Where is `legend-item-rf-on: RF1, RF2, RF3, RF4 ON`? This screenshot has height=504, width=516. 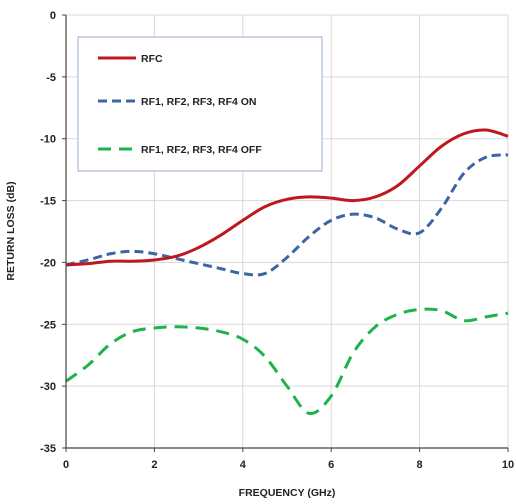
legend-item-rf-on: RF1, RF2, RF3, RF4 ON is located at coordinates (177, 102).